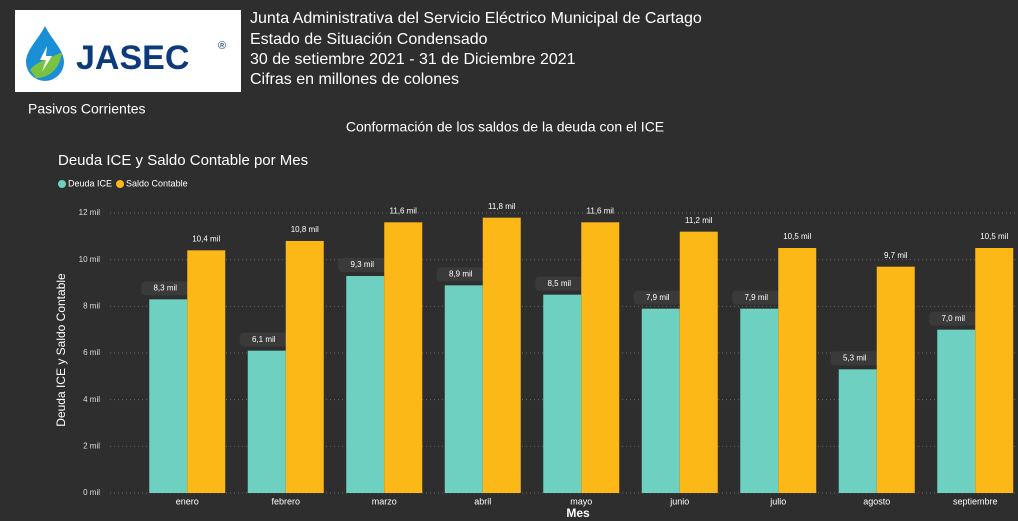  What do you see at coordinates (206, 238) in the screenshot?
I see `value-label: 10,4 mil` at bounding box center [206, 238].